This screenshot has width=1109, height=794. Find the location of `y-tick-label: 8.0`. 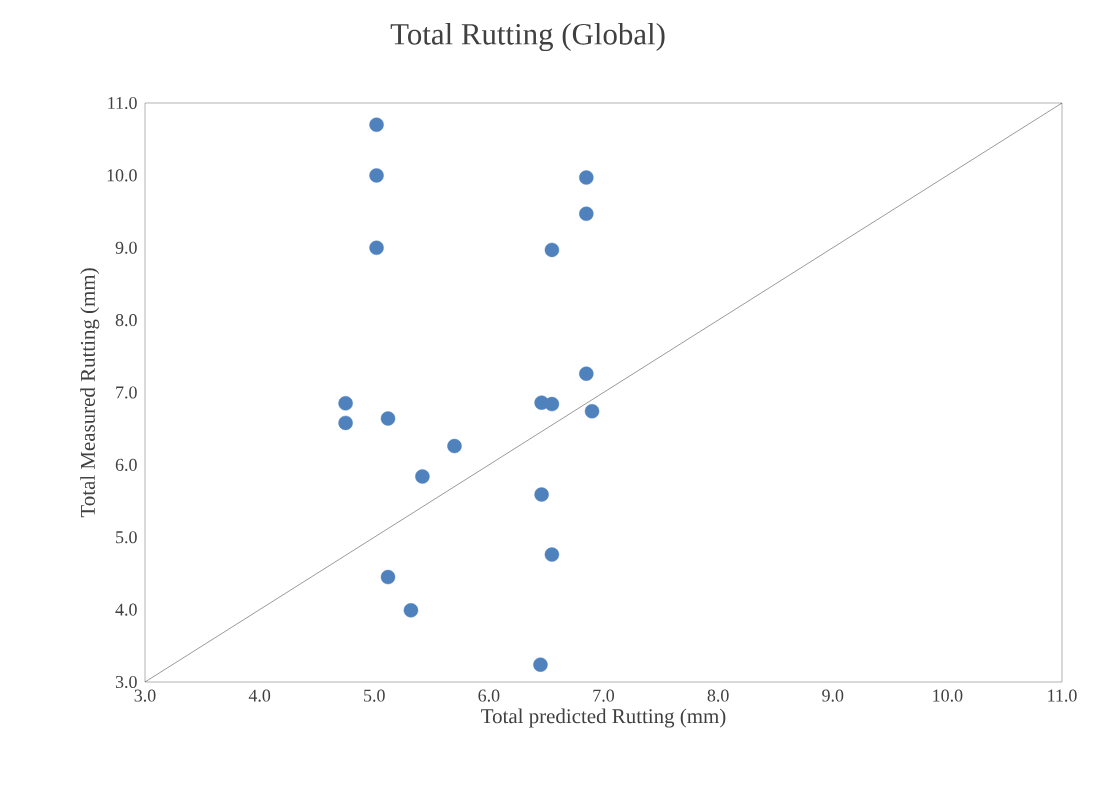

y-tick-label: 8.0 is located at coordinates (126, 320).